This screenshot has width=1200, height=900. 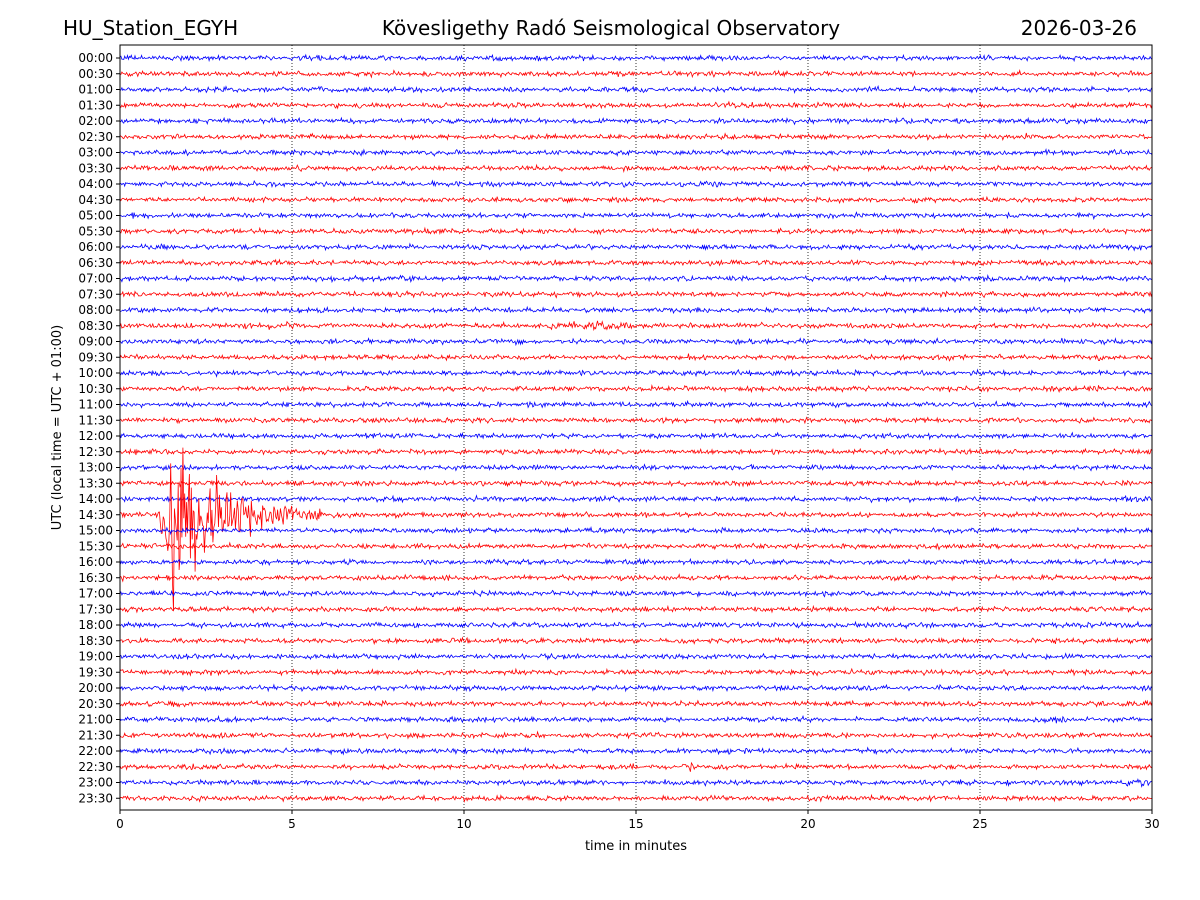 I want to click on y-tick-label: 07:30, so click(x=95, y=294).